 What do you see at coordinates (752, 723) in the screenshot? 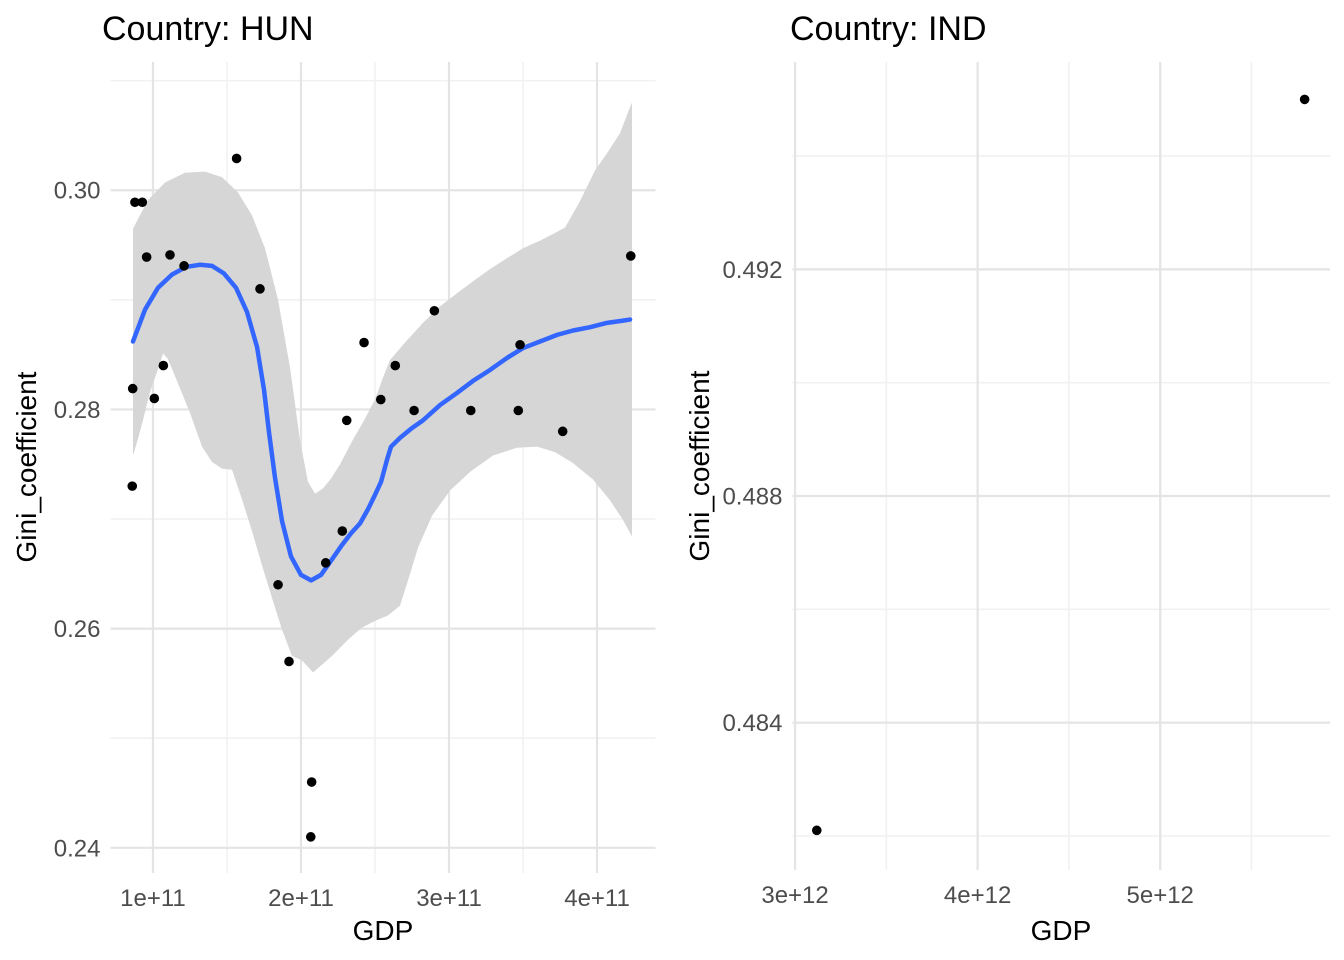
I see `ind-y-tick-label: 0.484` at bounding box center [752, 723].